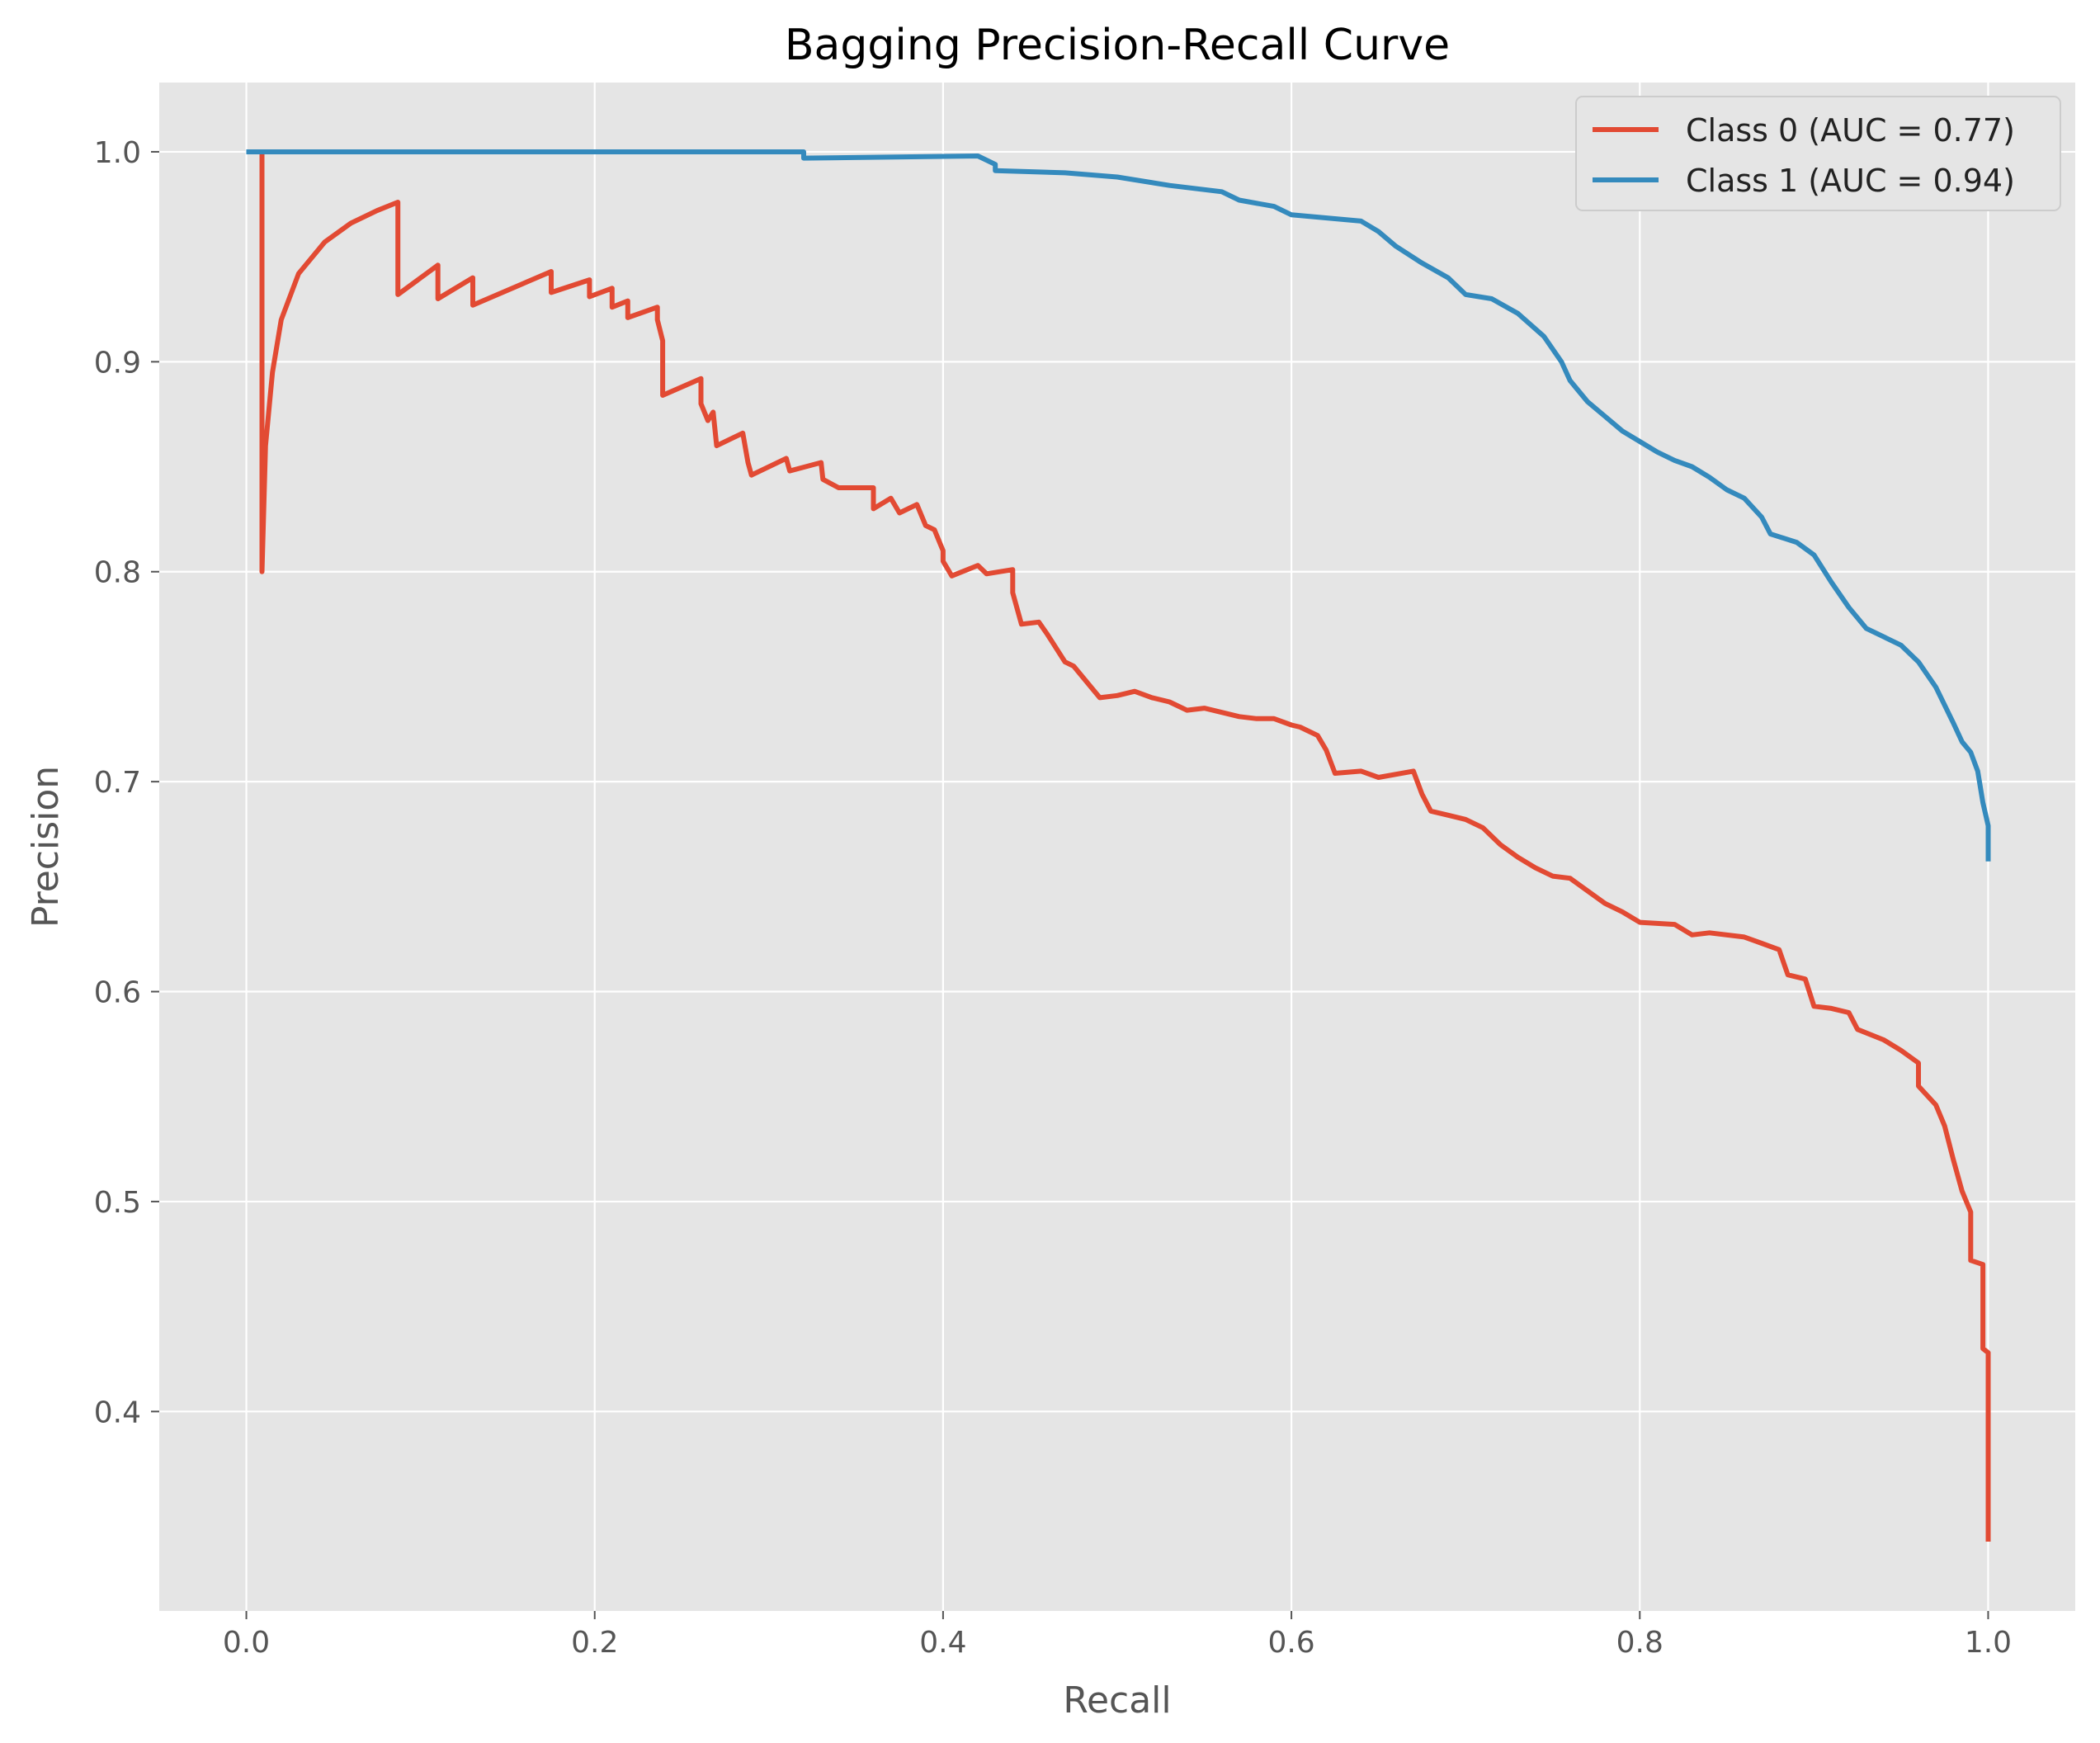 This screenshot has width=2100, height=1743. I want to click on y-tick-label: 1.0, so click(117, 153).